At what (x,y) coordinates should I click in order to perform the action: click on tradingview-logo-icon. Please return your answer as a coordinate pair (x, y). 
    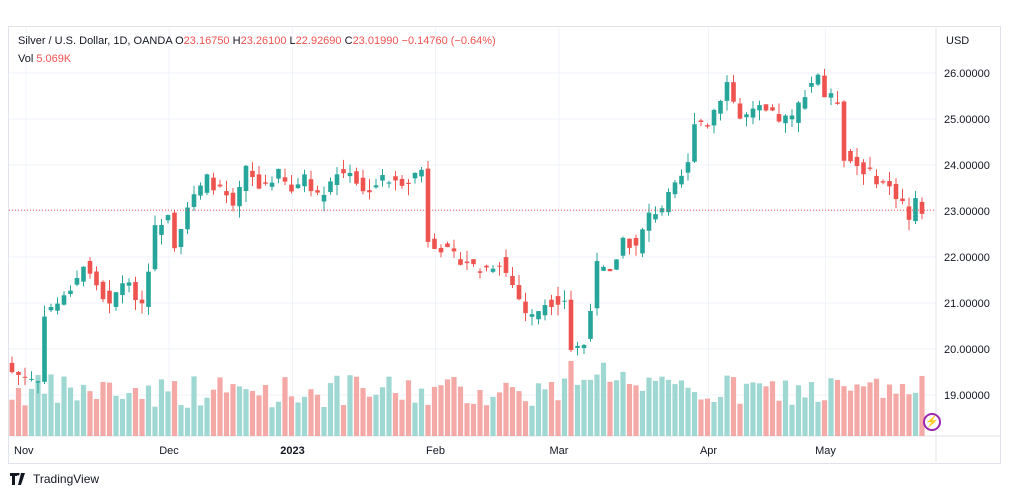
    Looking at the image, I should click on (19, 478).